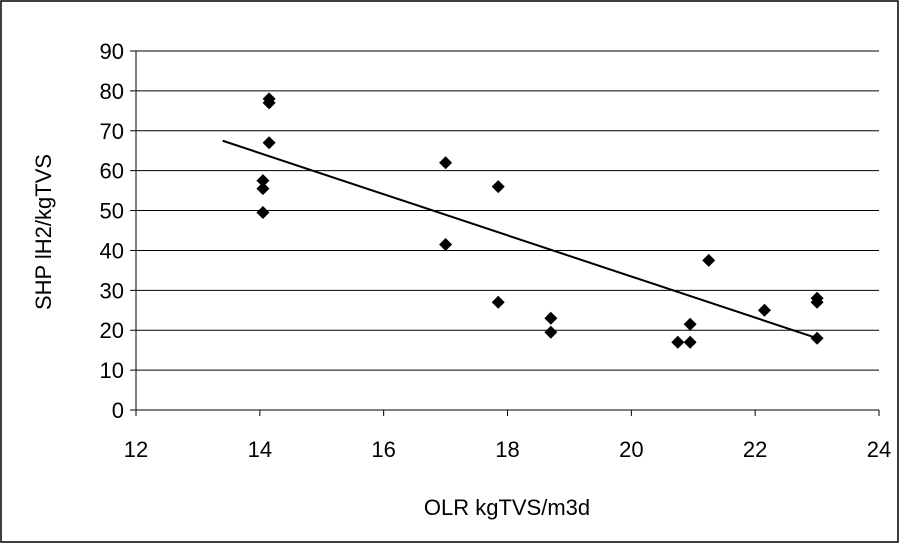  Describe the element at coordinates (112, 330) in the screenshot. I see `y-tick-label-20: 20` at that location.